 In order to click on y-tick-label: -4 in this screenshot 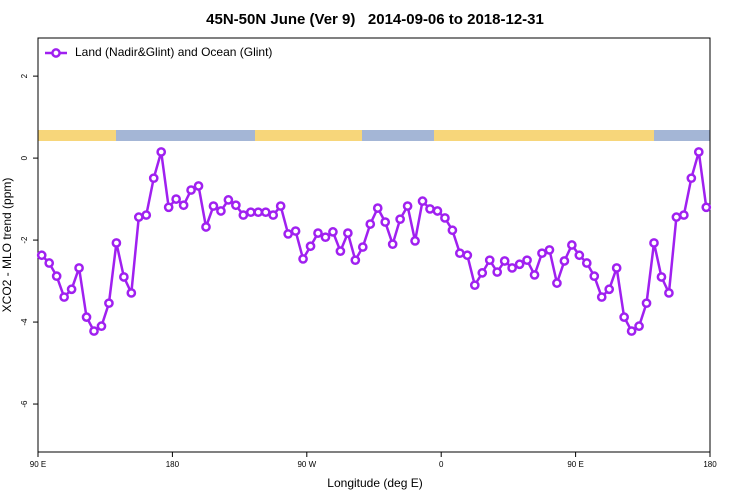, I will do `click(24, 322)`.